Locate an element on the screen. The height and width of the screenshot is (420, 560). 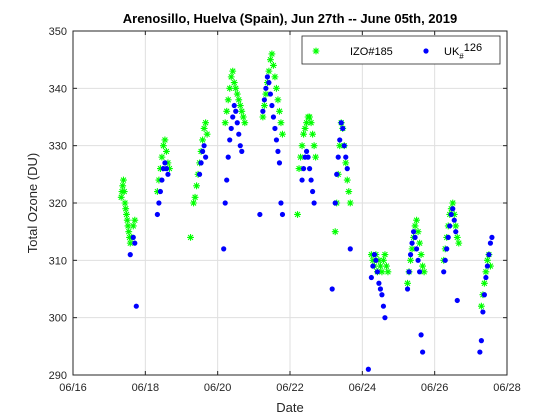
legend: IZO#185 UK#126 is located at coordinates (401, 50).